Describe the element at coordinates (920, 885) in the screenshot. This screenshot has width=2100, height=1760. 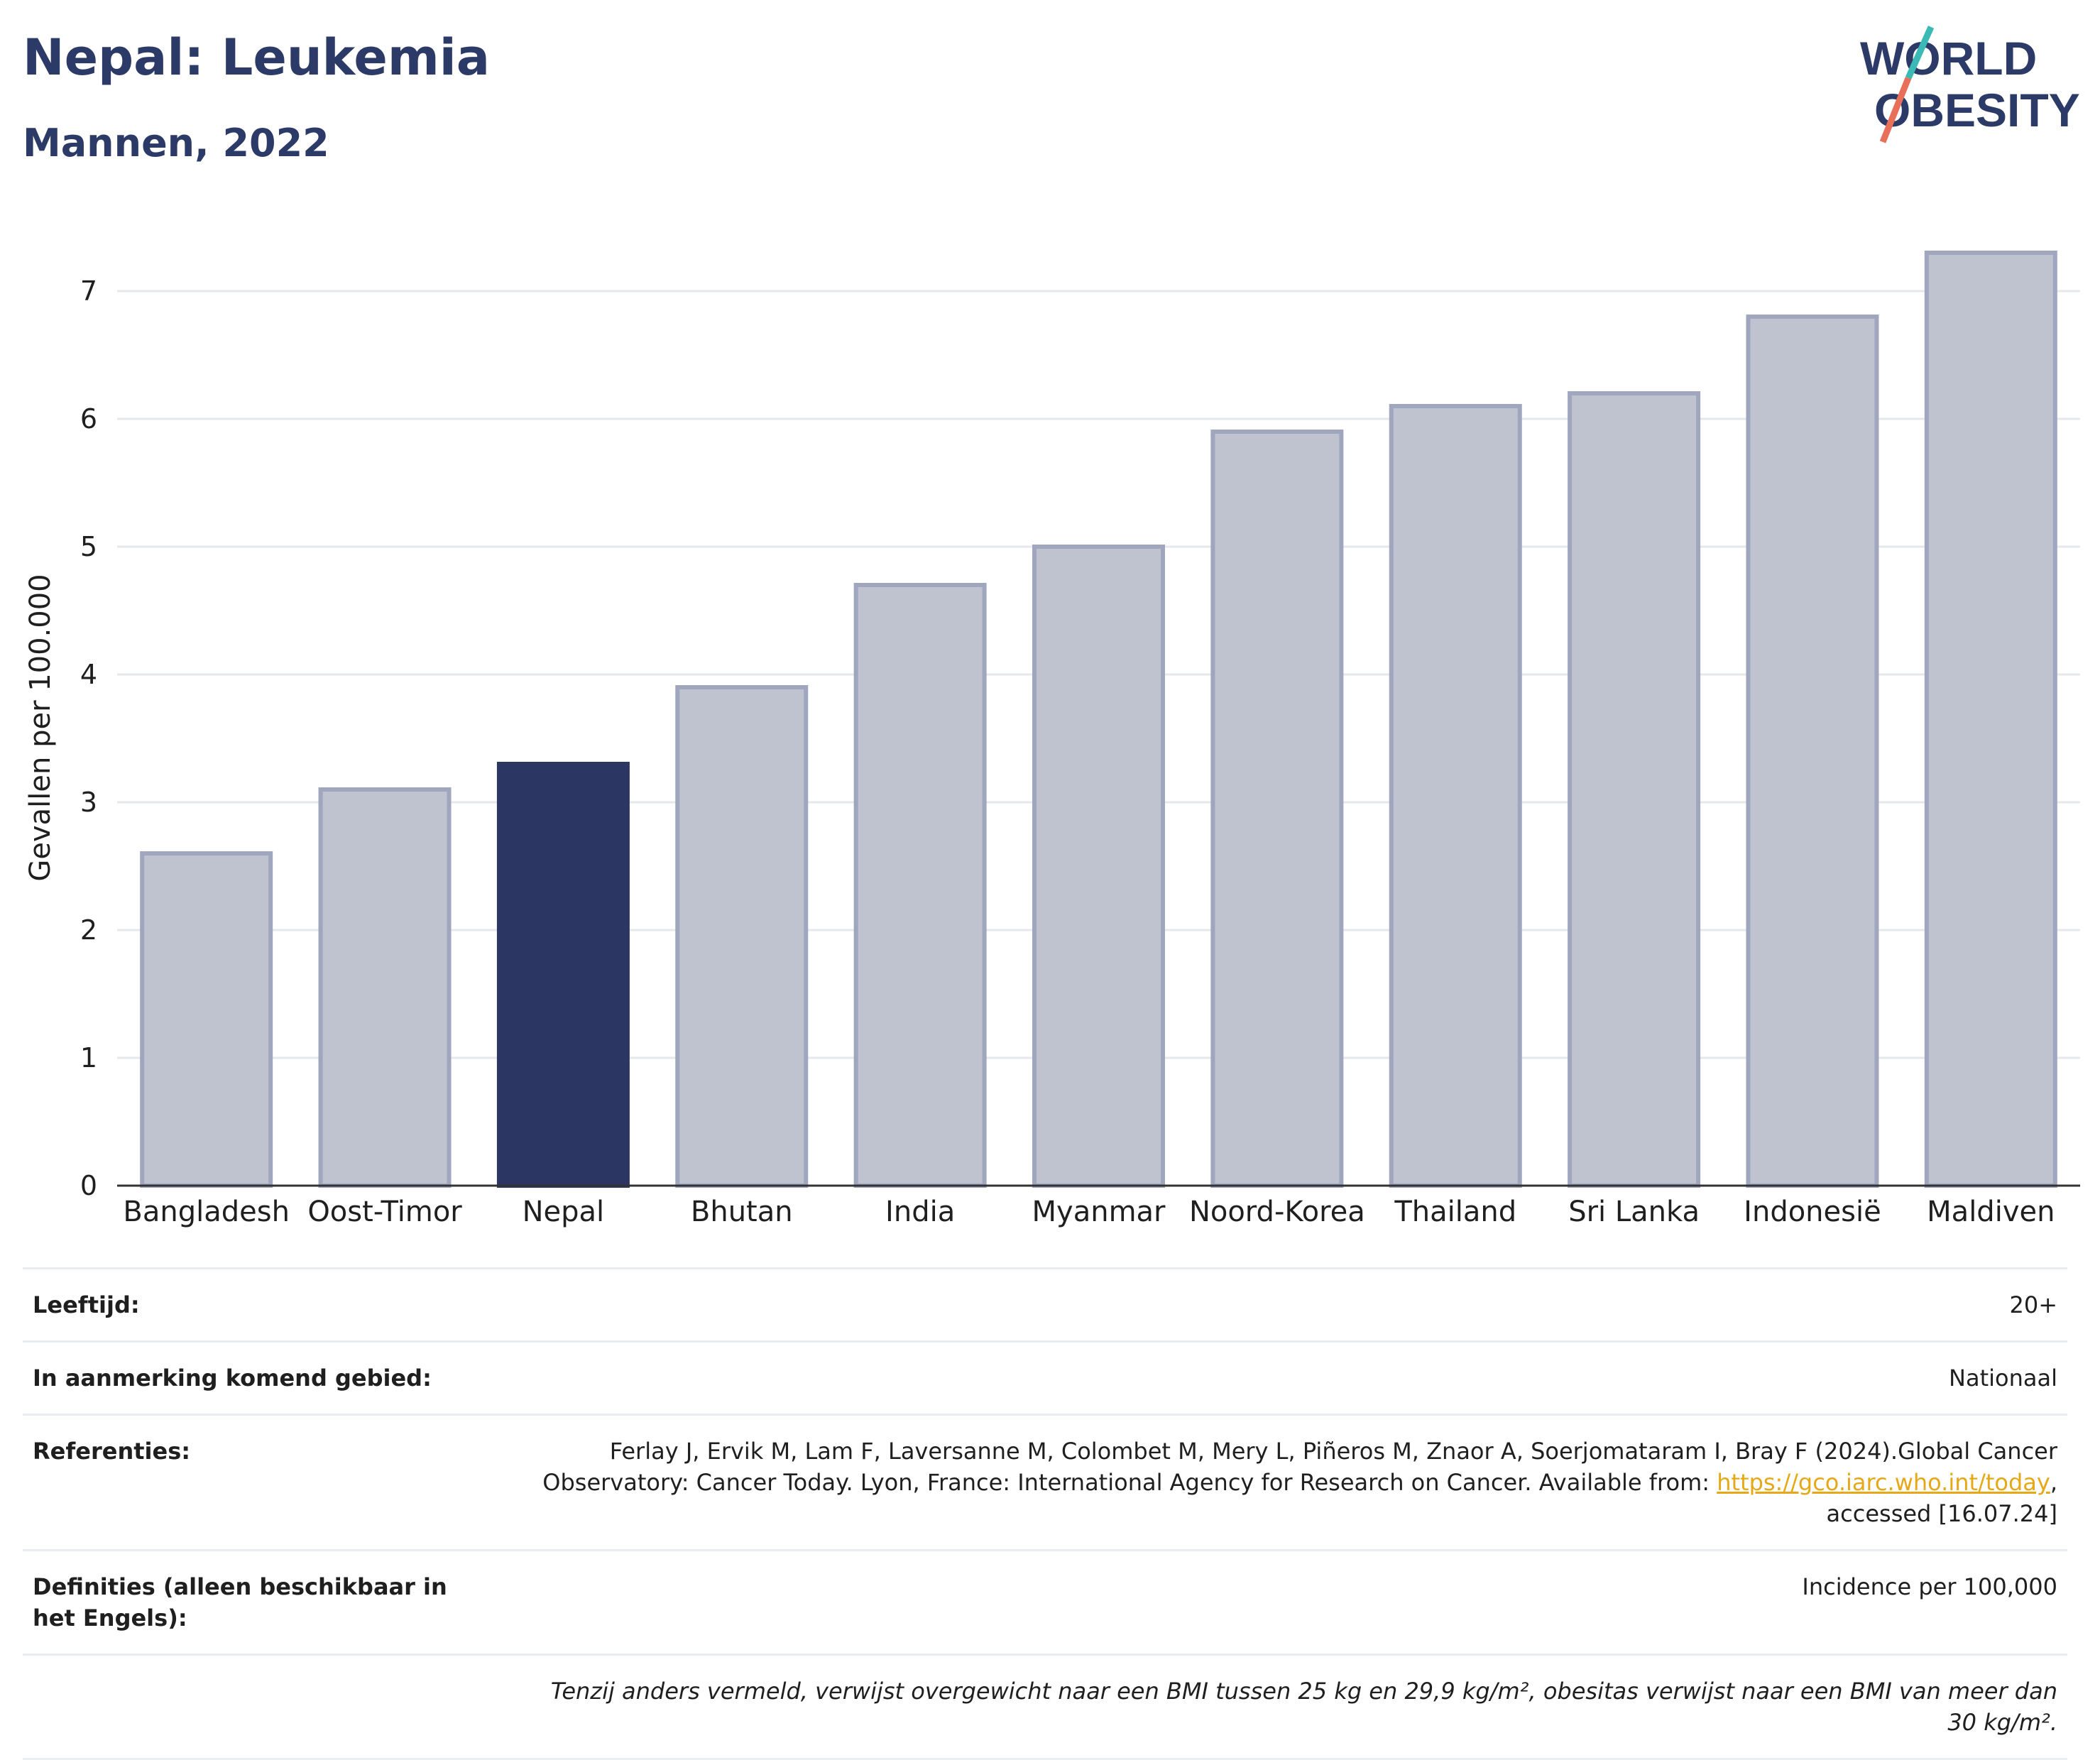
I see `bar-india` at that location.